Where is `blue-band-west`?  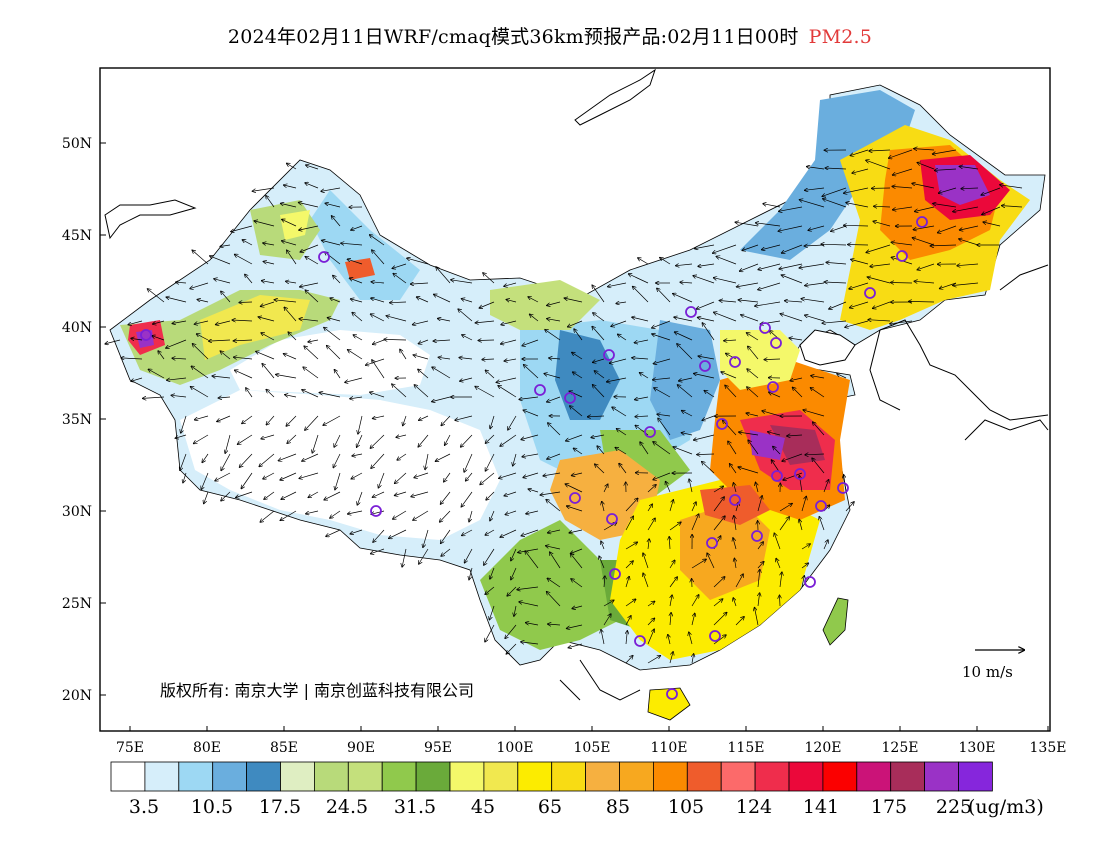 blue-band-west is located at coordinates (365, 245).